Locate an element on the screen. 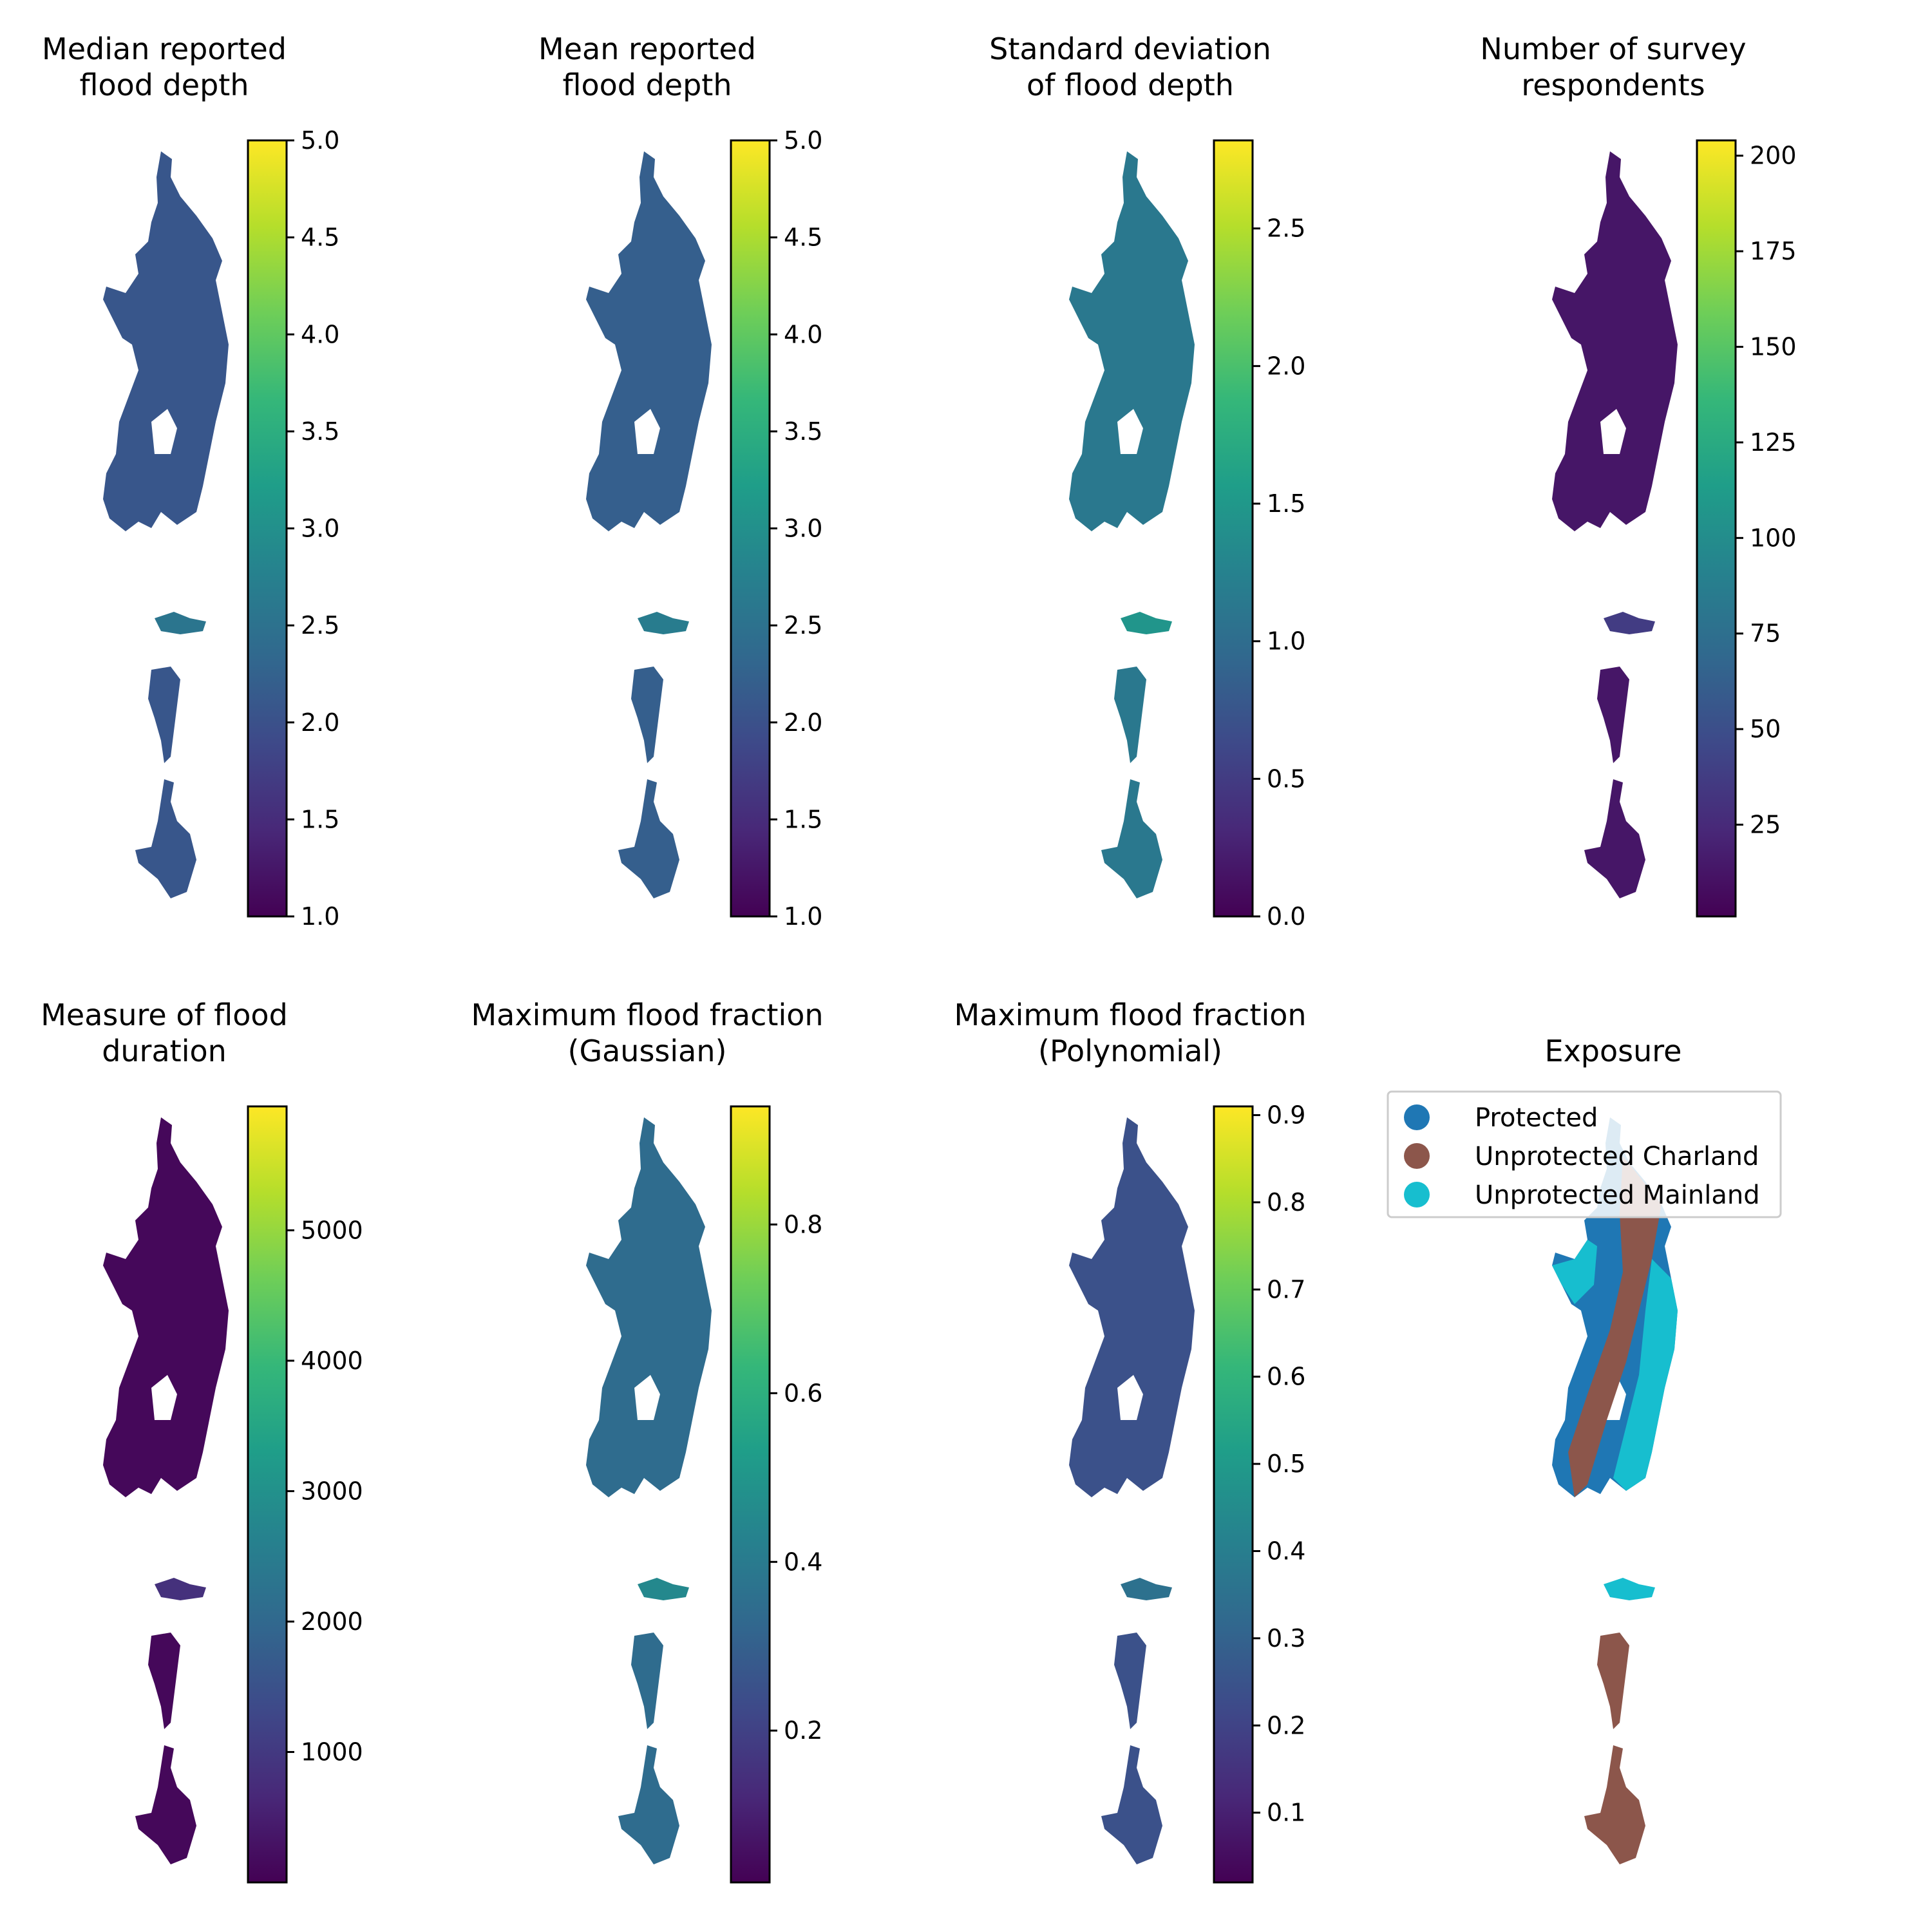 The image size is (1932, 1932). legend-label: Unprotected Mainland is located at coordinates (1618, 1195).